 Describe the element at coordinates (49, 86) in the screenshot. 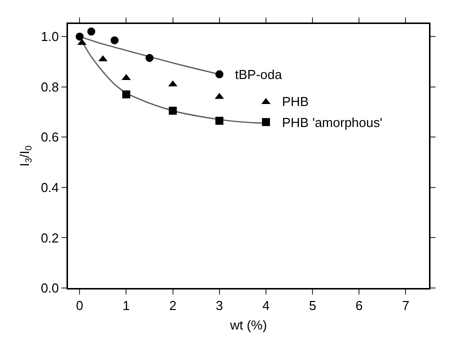

I see `y-tick-label: 0.8` at that location.